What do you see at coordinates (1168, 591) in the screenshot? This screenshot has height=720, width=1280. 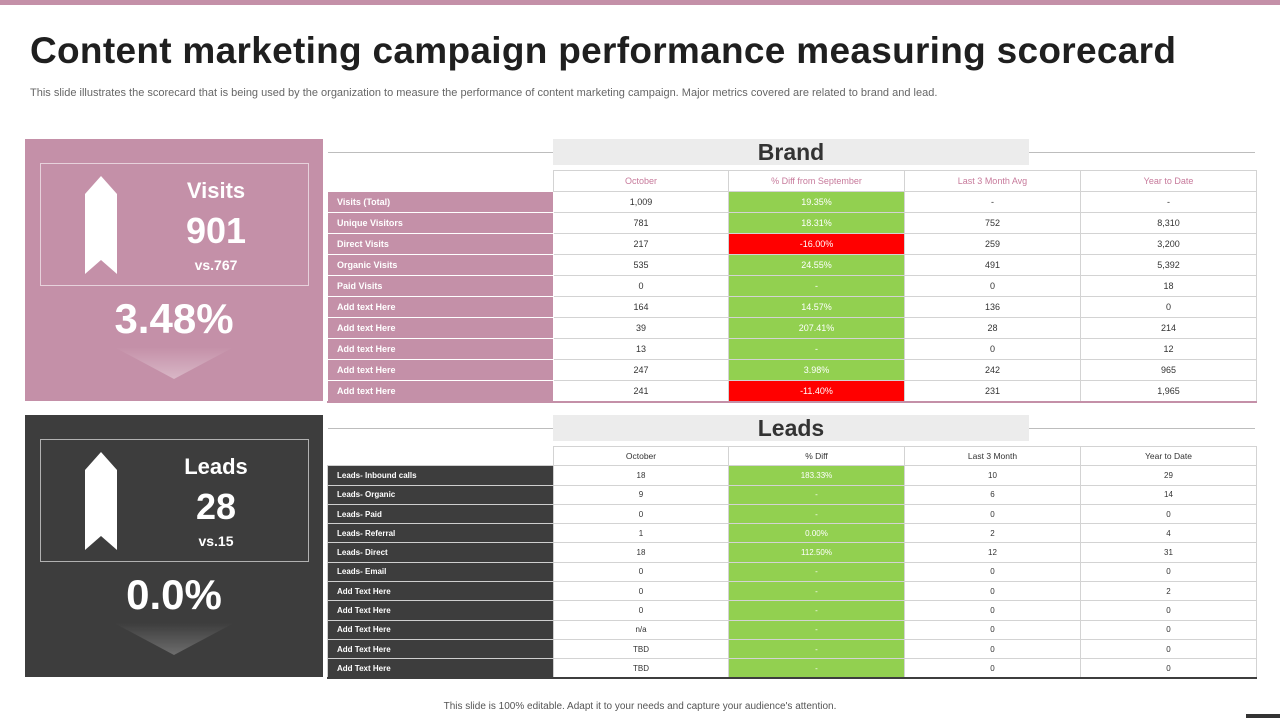 I see `ytd-cell: 2` at bounding box center [1168, 591].